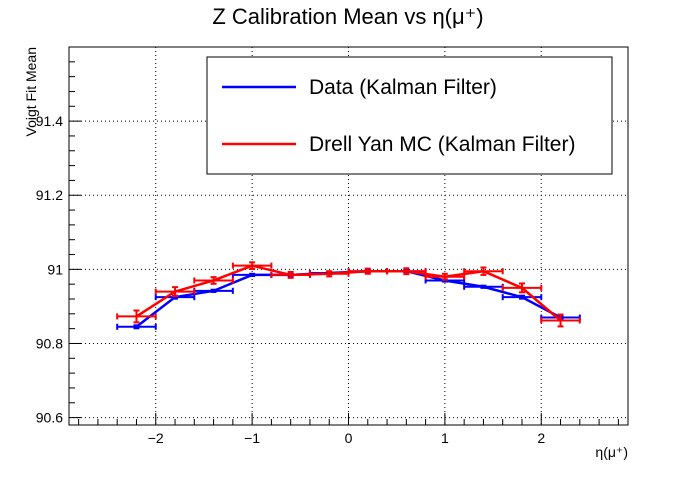 This screenshot has width=696, height=477. What do you see at coordinates (349, 438) in the screenshot?
I see `x-tick-label: 0` at bounding box center [349, 438].